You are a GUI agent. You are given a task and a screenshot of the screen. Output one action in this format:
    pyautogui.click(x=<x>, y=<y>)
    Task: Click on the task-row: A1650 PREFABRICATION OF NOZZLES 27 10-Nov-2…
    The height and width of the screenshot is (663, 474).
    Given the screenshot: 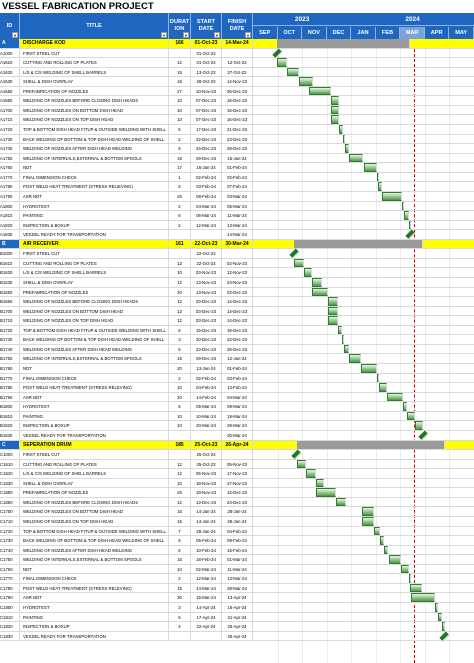 What is the action you would take?
    pyautogui.click(x=237, y=91)
    